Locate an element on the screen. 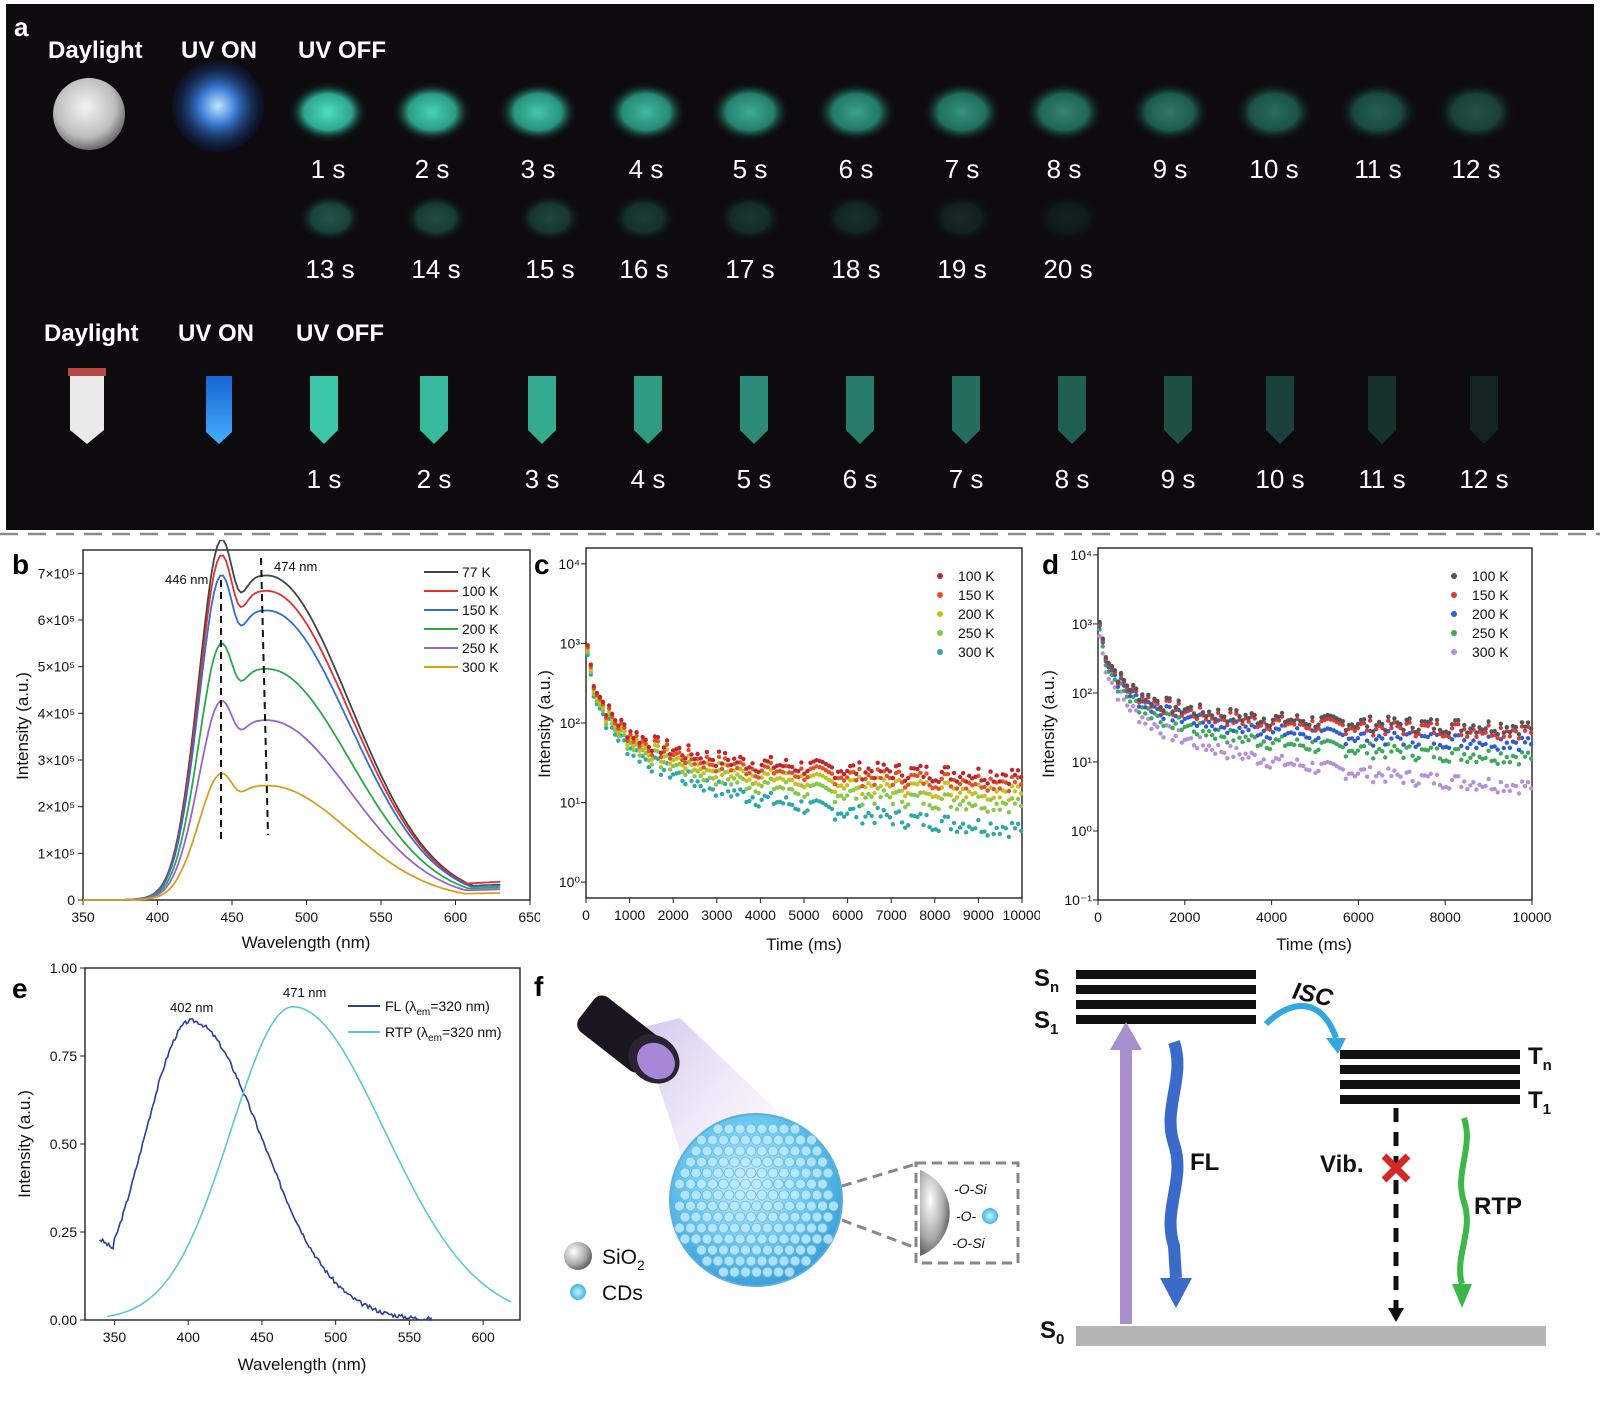 Image resolution: width=1600 pixels, height=1406 pixels. afterglow-time-label: 6 s is located at coordinates (860, 479).